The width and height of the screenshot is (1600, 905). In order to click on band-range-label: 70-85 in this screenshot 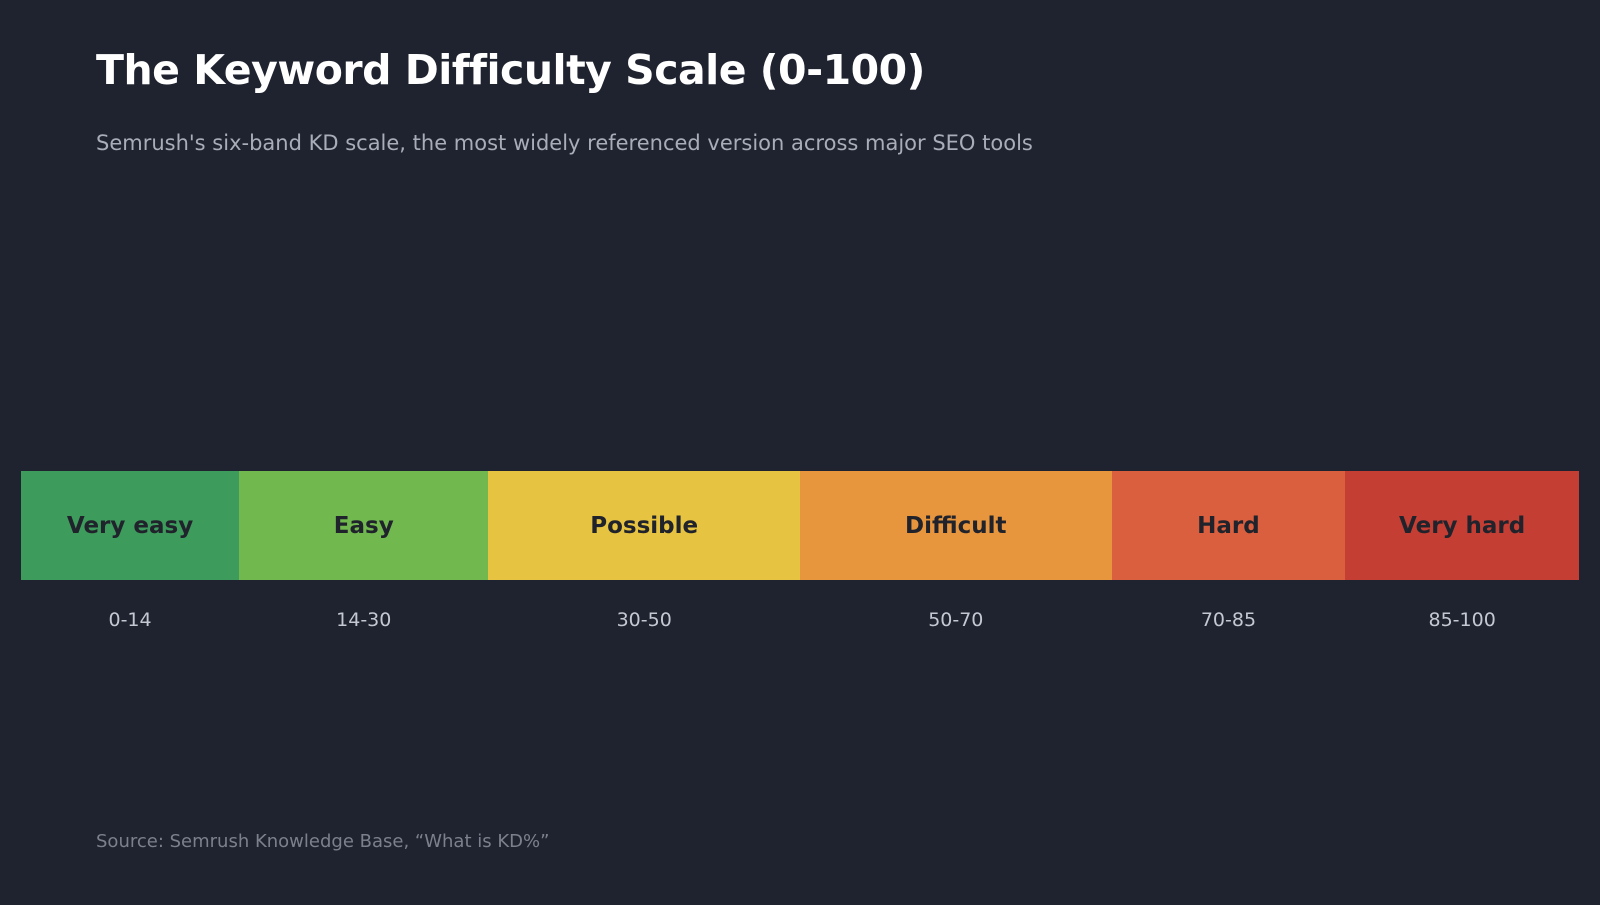, I will do `click(1228, 620)`.